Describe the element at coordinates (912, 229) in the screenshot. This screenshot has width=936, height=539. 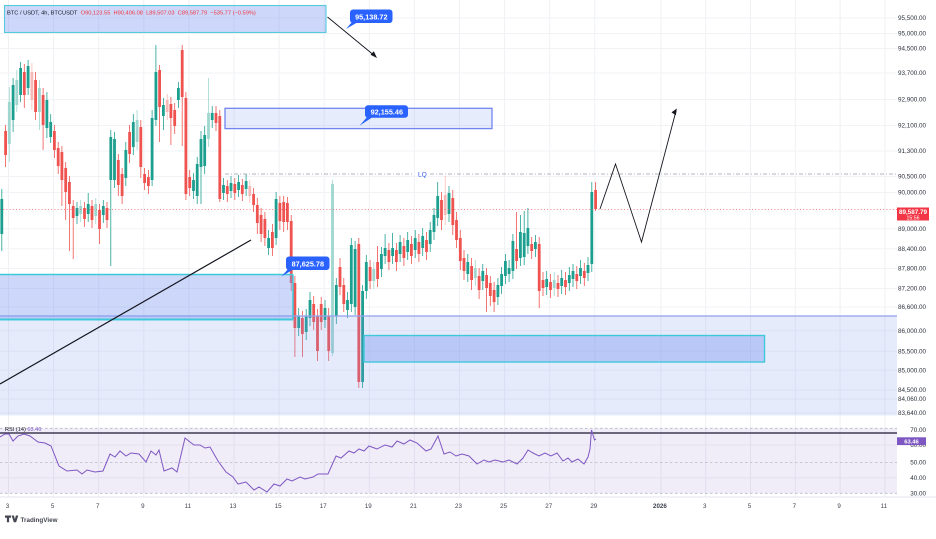
I see `svg-text: 89,000.00` at that location.